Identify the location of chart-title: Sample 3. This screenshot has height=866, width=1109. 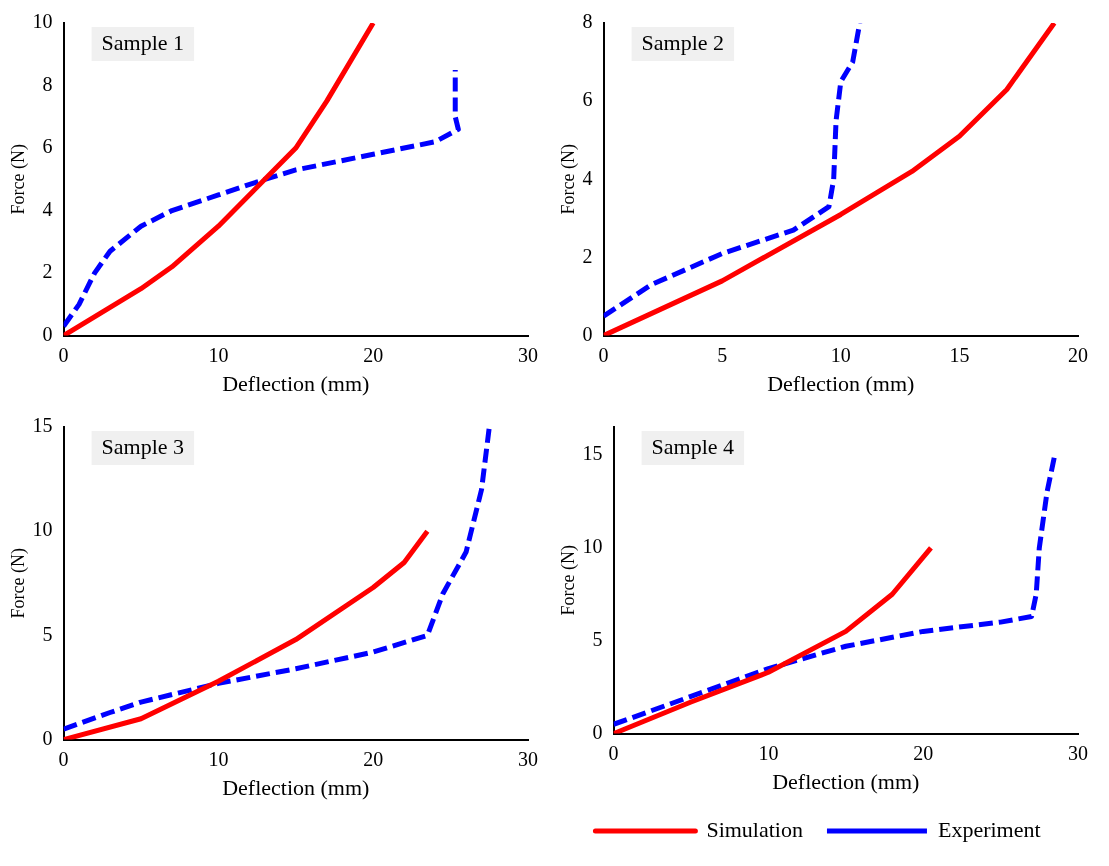
(143, 446).